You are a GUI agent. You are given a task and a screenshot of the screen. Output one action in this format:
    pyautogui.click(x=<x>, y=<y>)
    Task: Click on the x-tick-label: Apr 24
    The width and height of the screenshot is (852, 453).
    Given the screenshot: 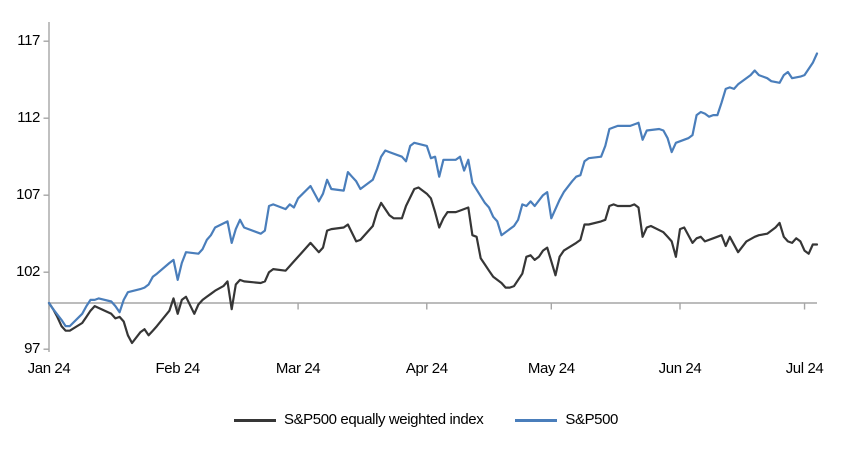 What is the action you would take?
    pyautogui.click(x=426, y=368)
    